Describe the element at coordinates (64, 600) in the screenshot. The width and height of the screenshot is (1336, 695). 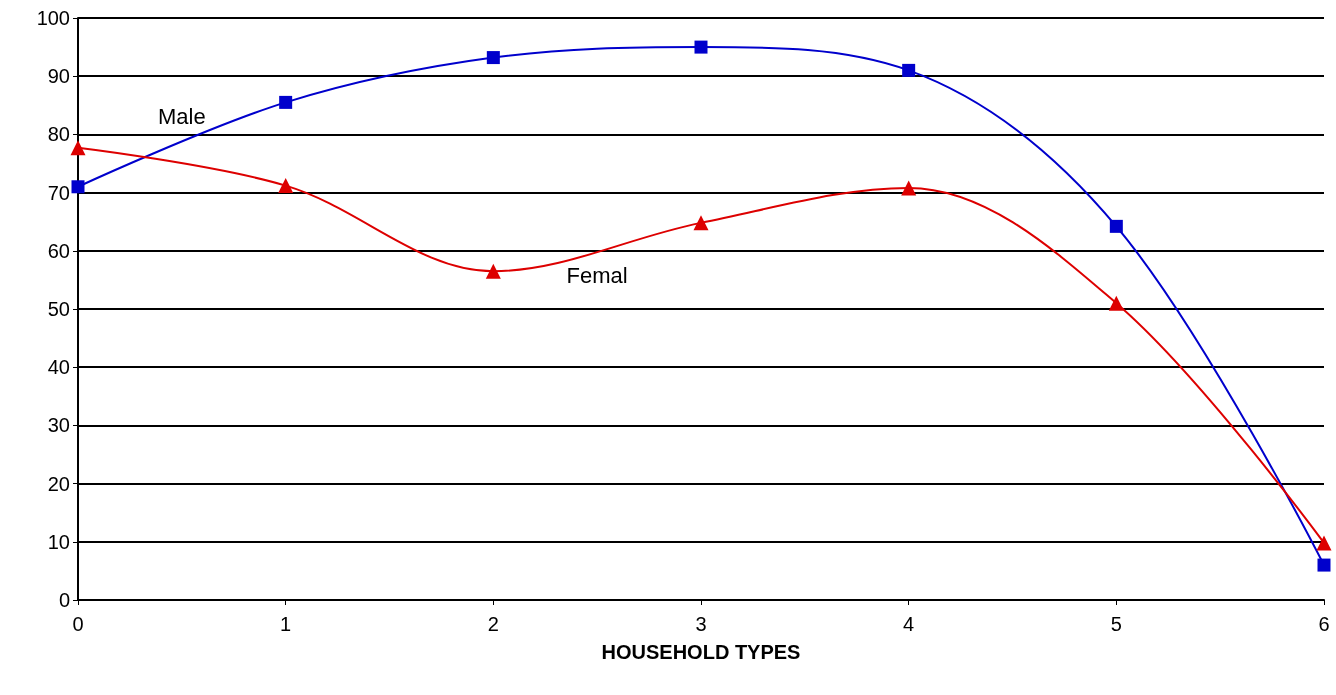
I see `y-tick-label: 0` at that location.